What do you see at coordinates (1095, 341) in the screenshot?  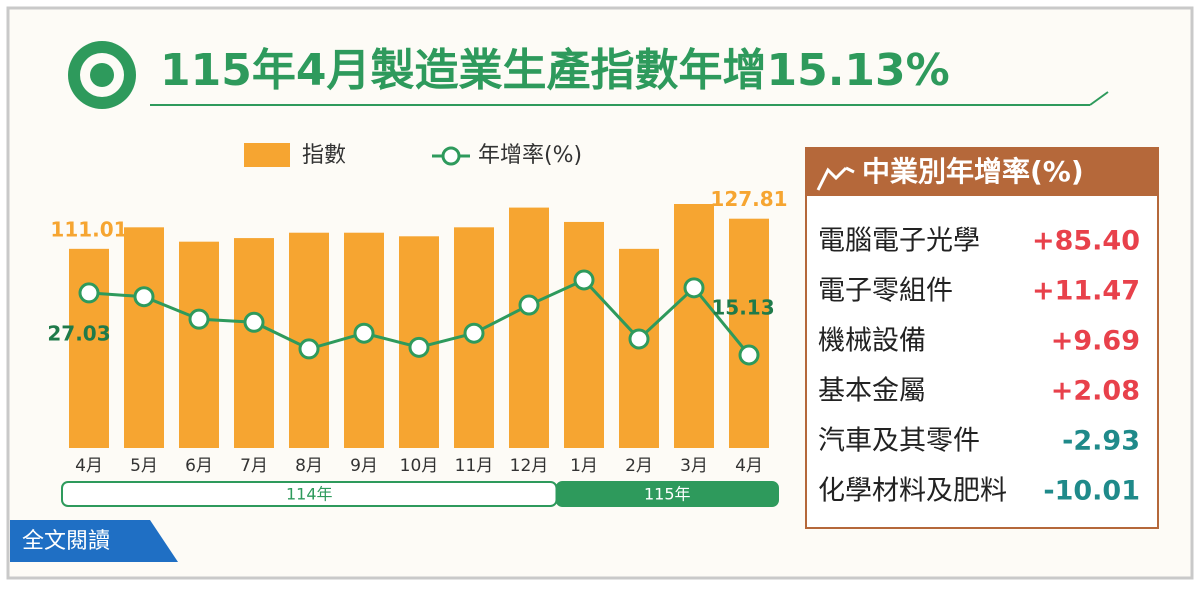 I see `industry-value: +9.69` at bounding box center [1095, 341].